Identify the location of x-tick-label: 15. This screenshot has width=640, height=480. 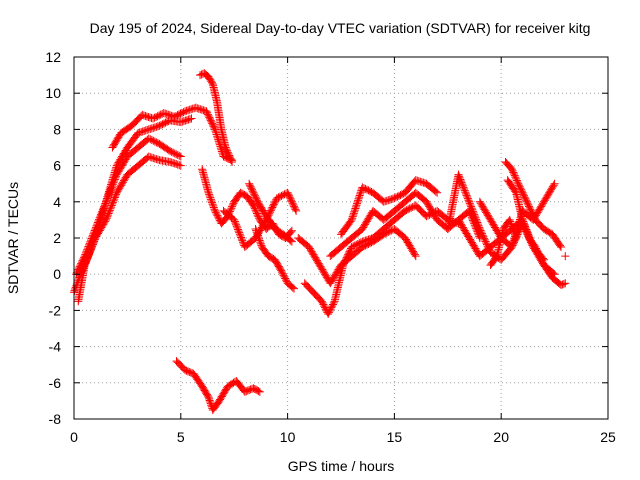
(395, 437).